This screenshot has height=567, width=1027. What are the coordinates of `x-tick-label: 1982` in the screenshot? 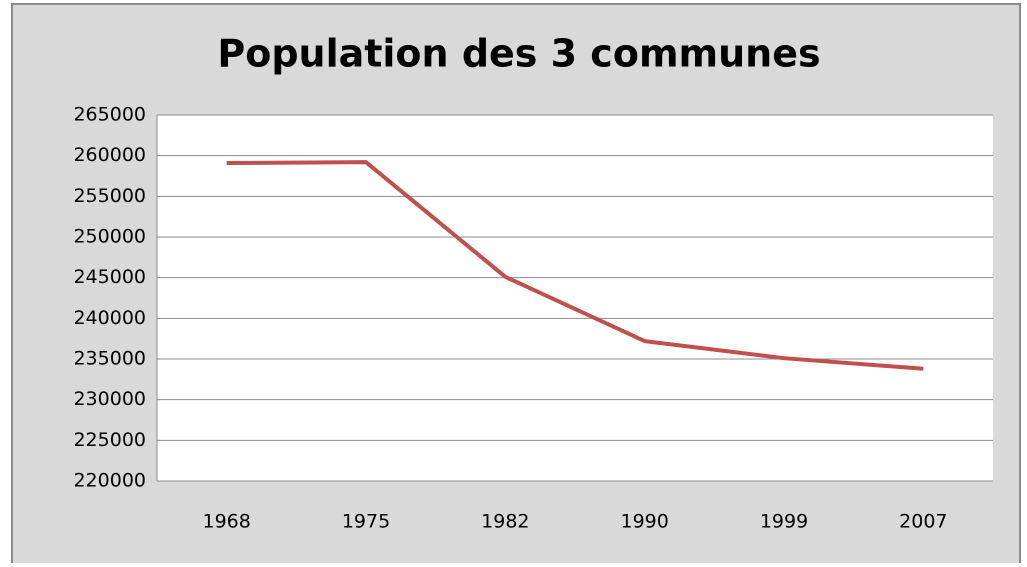 It's located at (505, 522).